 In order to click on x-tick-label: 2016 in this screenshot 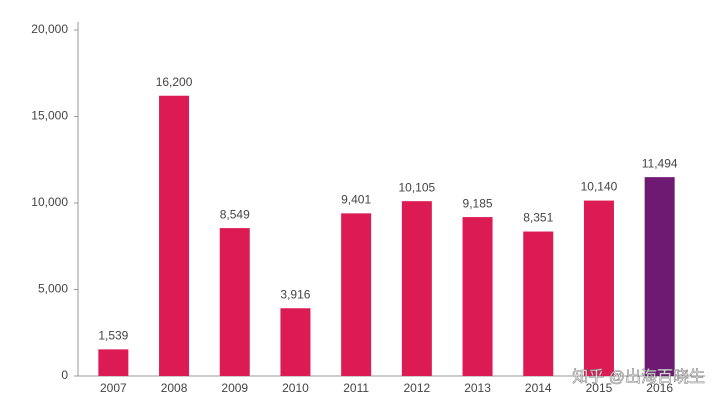, I will do `click(659, 388)`.